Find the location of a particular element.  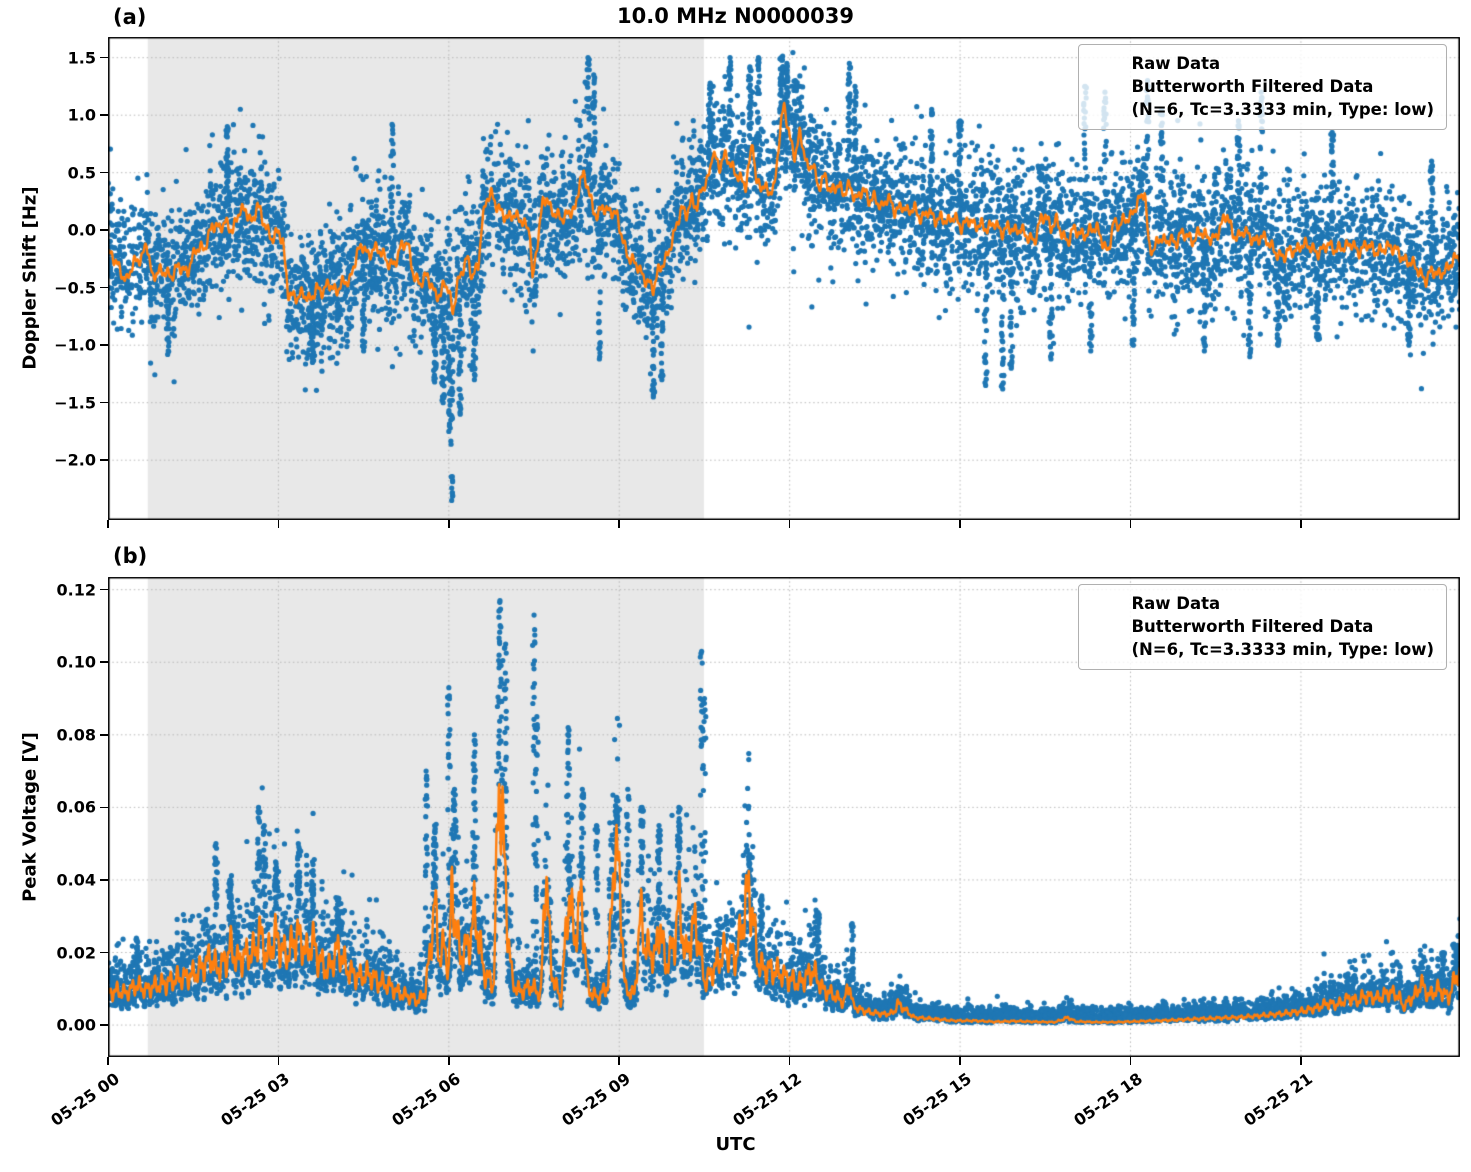

y-tick-label: 0.0 is located at coordinates (81, 230).